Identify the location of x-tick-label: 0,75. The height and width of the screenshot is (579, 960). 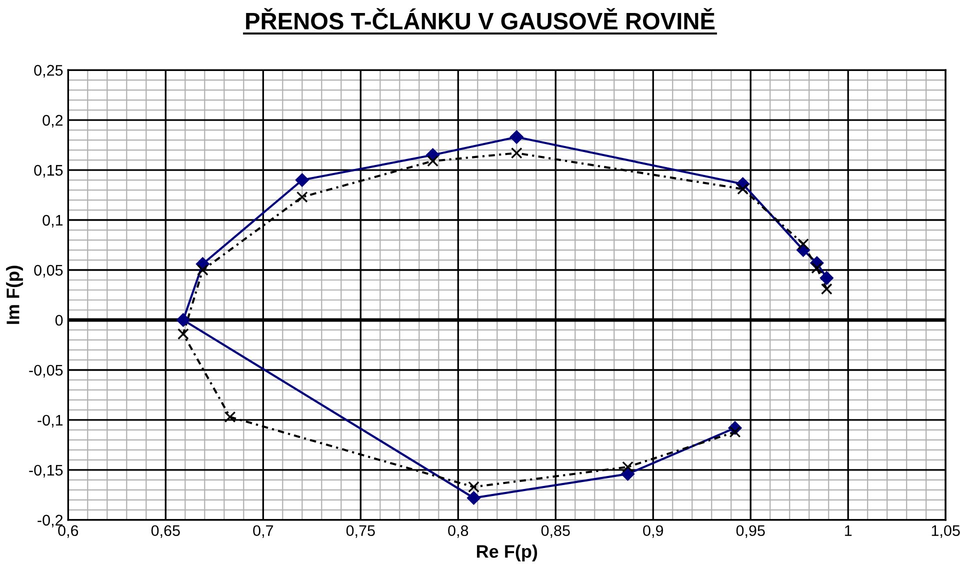
(360, 531).